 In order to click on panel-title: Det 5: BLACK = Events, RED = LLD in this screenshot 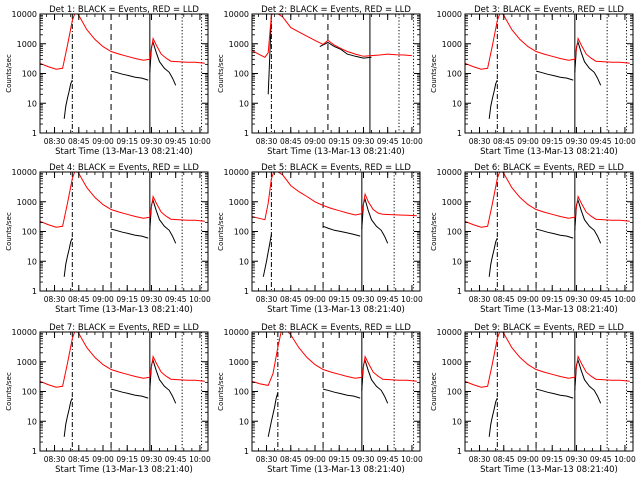, I will do `click(336, 168)`.